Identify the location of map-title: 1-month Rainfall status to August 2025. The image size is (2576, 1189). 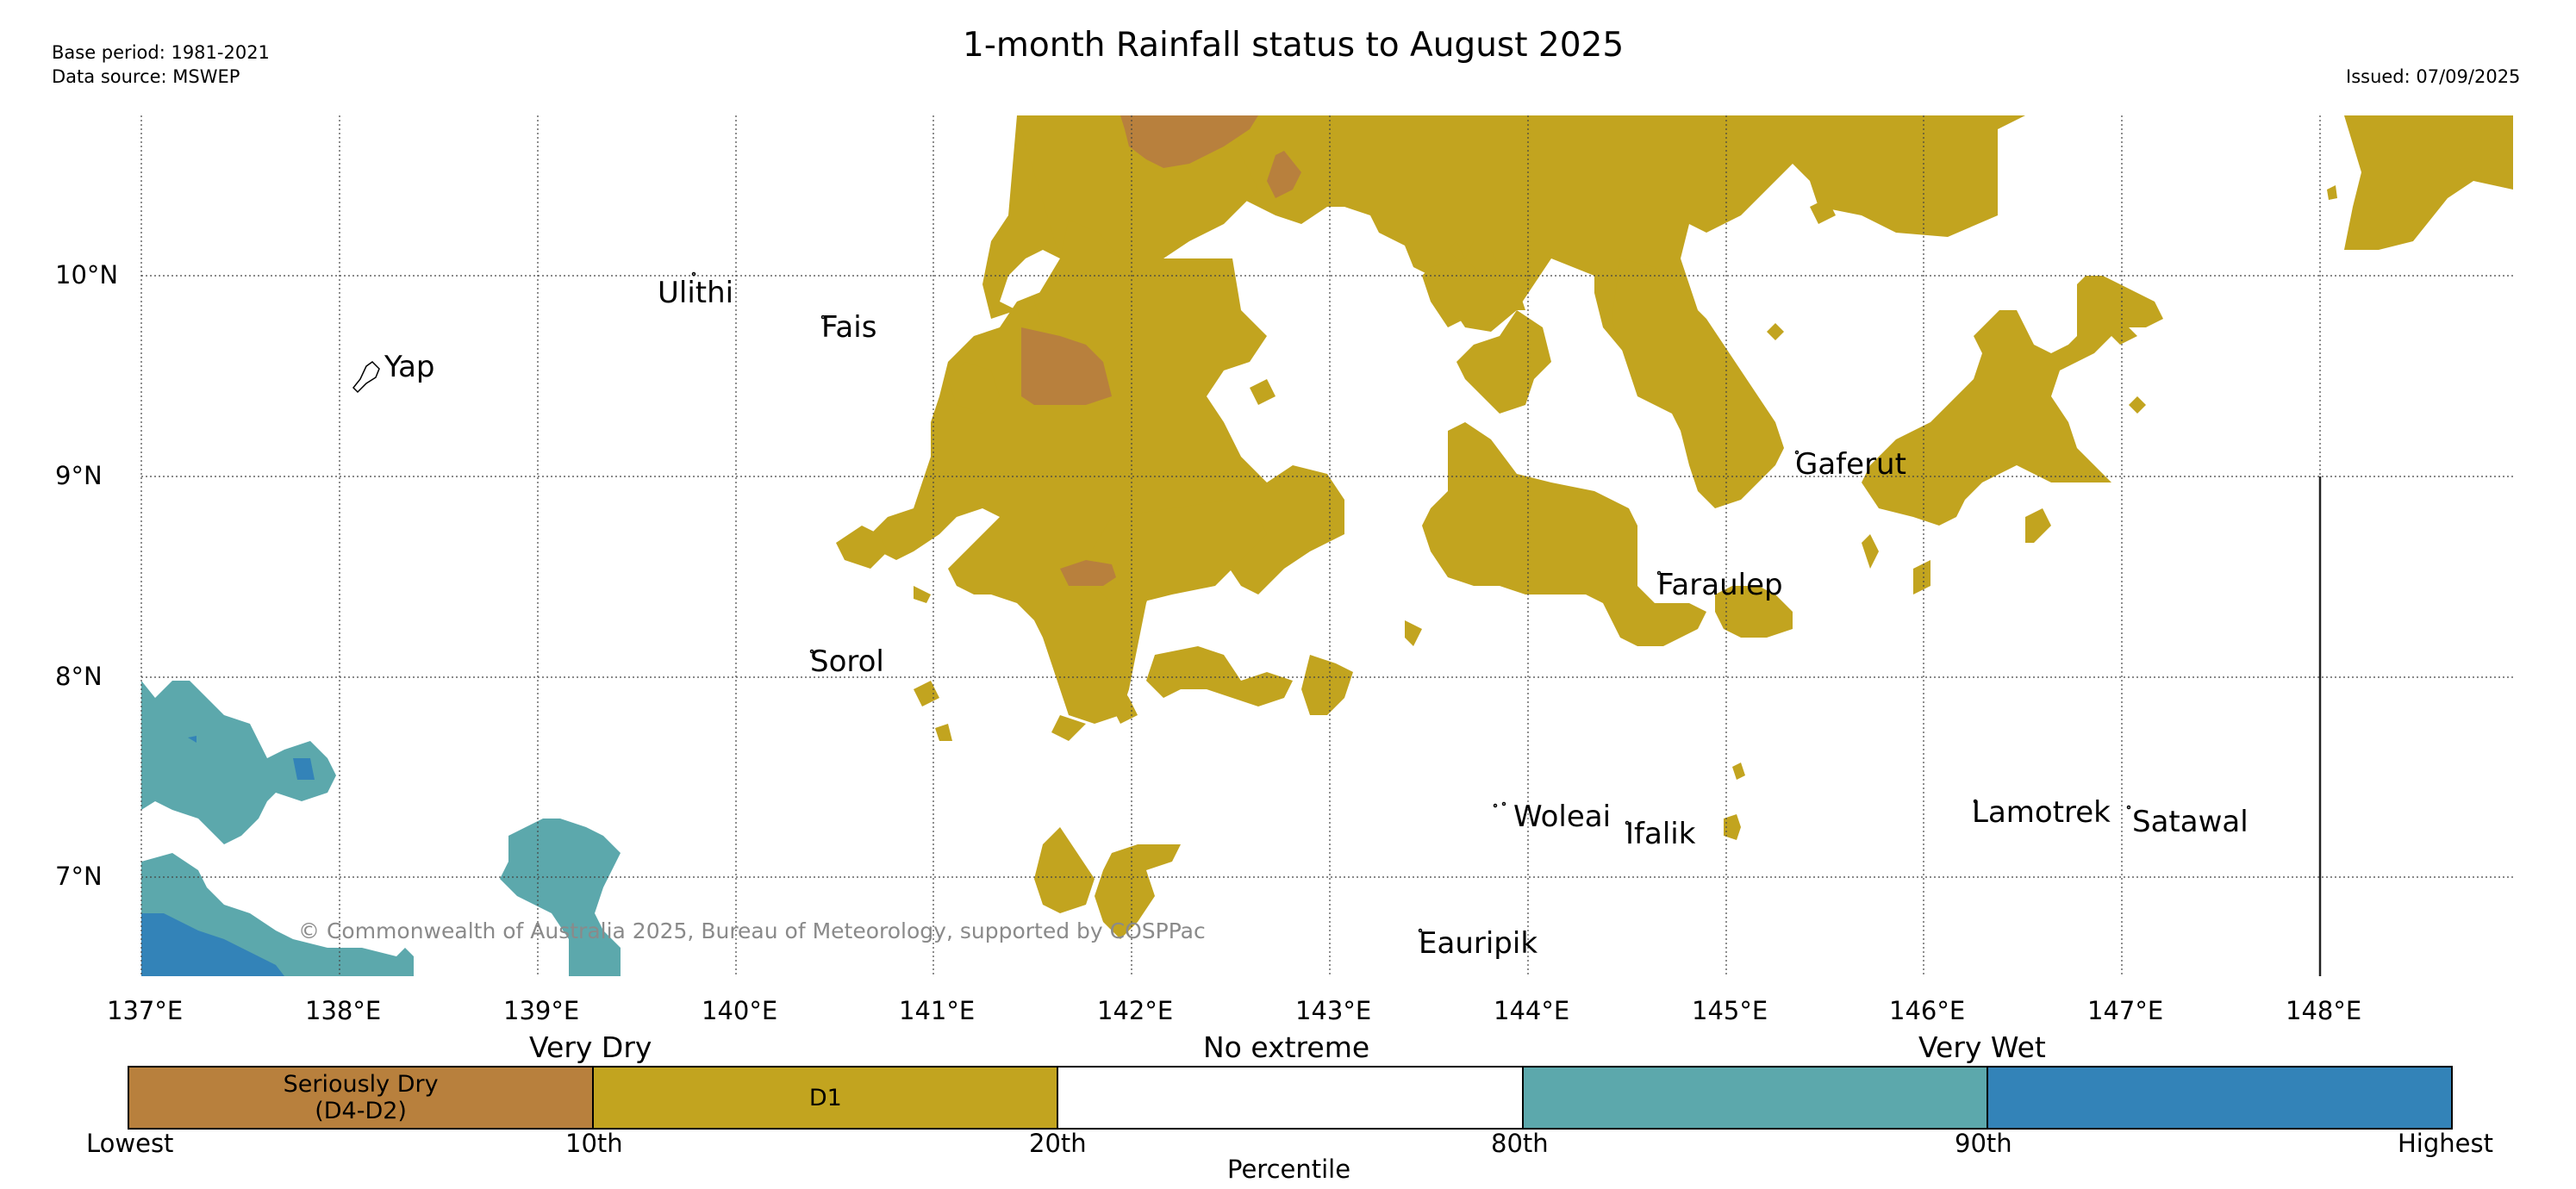
(1294, 45).